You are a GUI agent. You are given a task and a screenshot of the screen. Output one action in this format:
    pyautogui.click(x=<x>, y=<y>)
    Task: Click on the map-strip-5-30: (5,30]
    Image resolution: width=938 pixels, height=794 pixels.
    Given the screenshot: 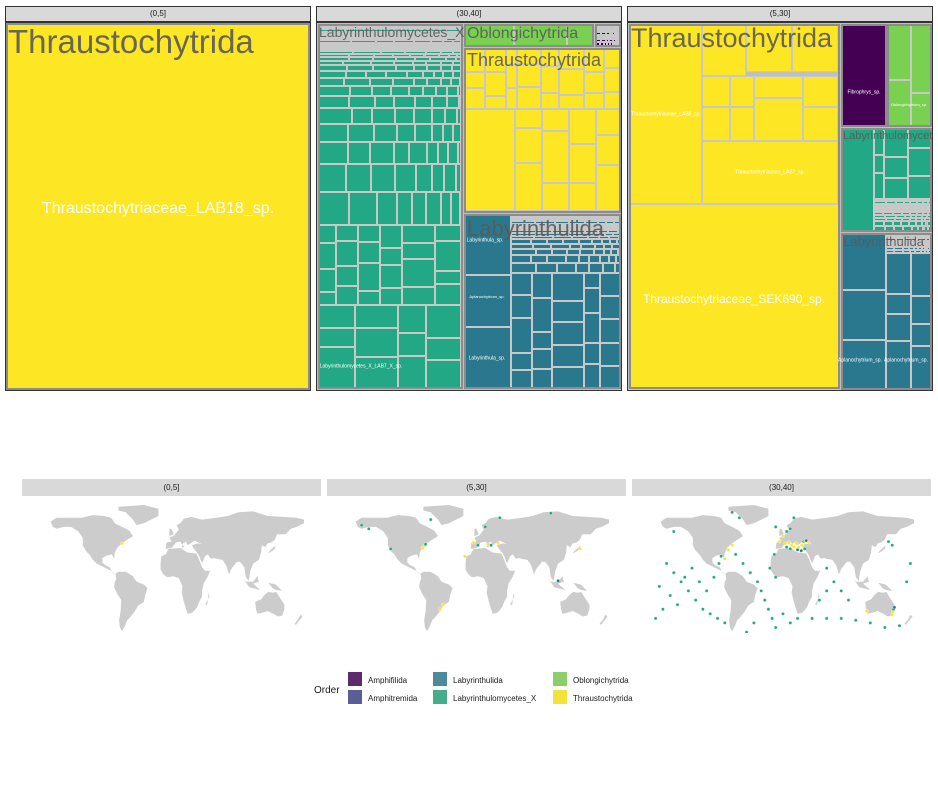 What is the action you would take?
    pyautogui.click(x=476, y=487)
    